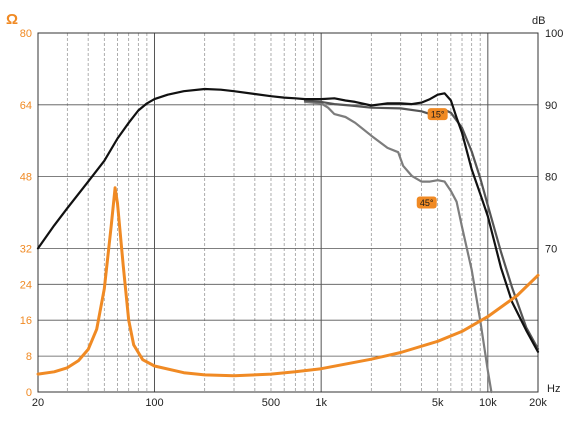 This screenshot has width=587, height=429. What do you see at coordinates (538, 21) in the screenshot?
I see `y-right-axis-label: dB` at bounding box center [538, 21].